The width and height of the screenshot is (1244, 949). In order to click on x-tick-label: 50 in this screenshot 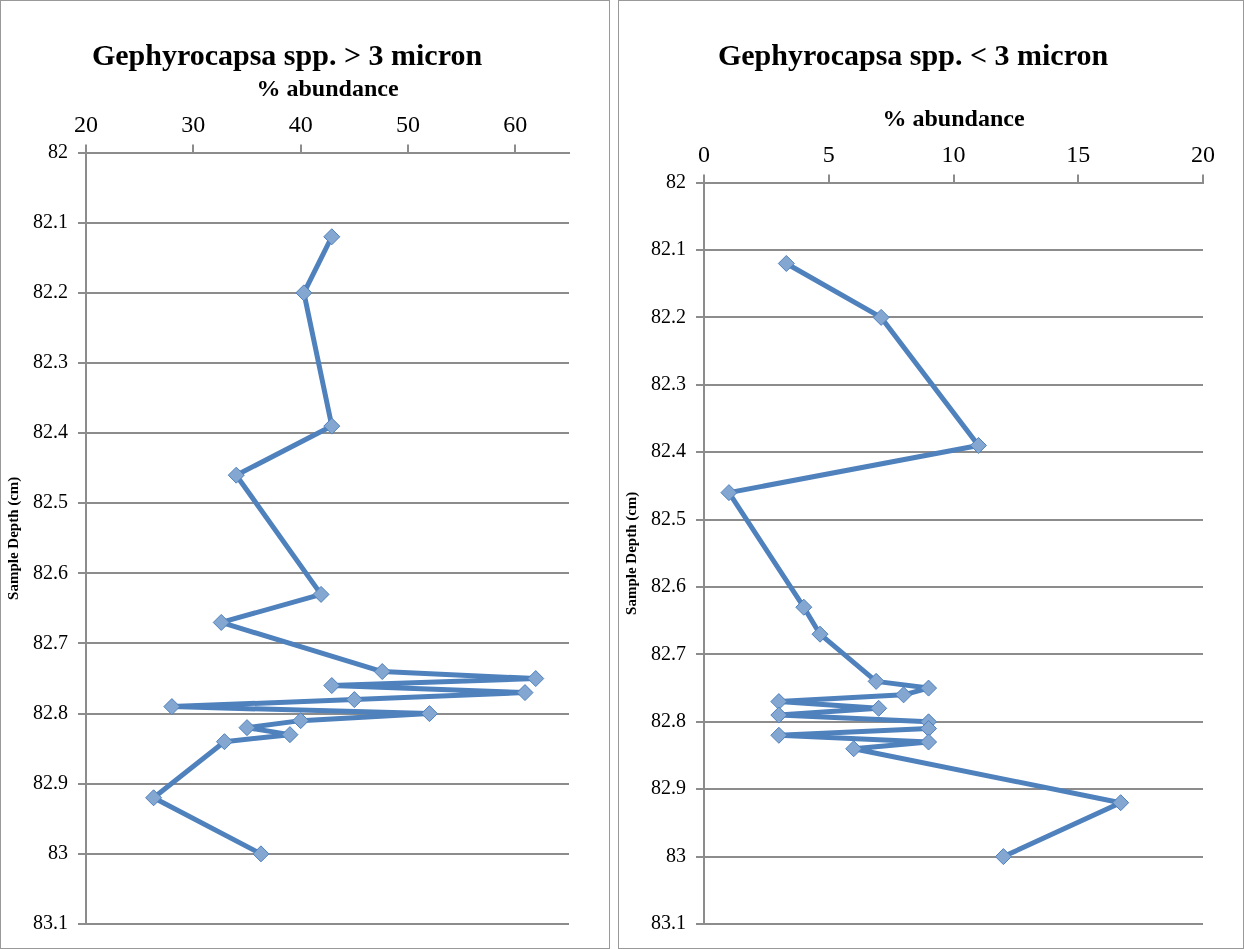, I will do `click(408, 124)`.